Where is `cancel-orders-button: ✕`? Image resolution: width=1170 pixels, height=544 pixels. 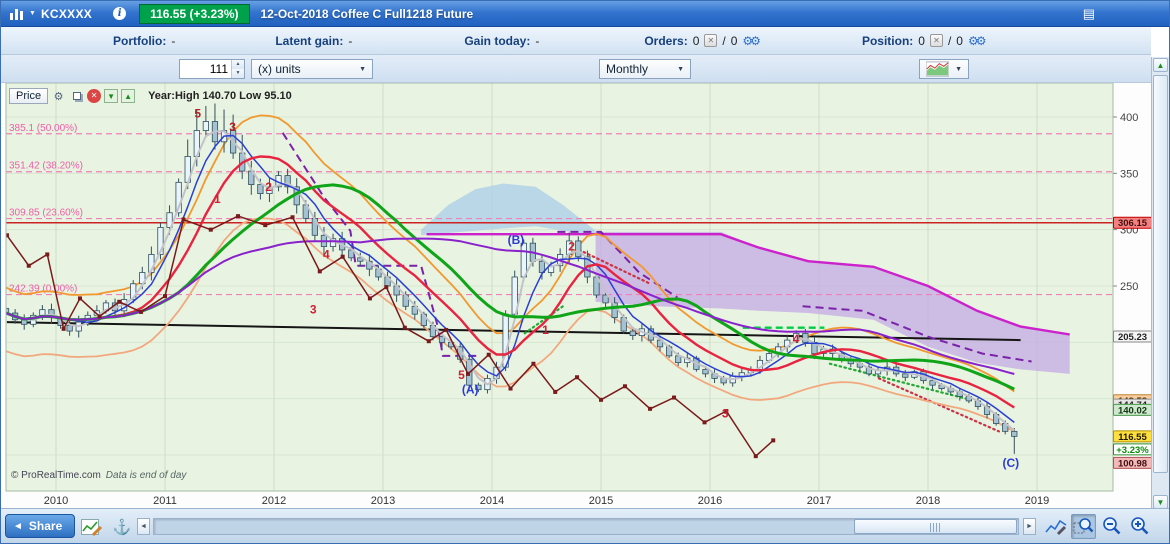
cancel-orders-button: ✕ is located at coordinates (711, 40).